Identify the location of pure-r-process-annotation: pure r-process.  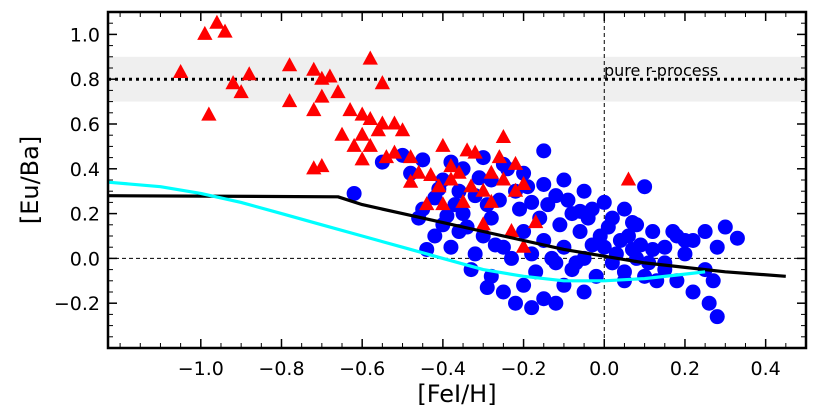
(661, 70).